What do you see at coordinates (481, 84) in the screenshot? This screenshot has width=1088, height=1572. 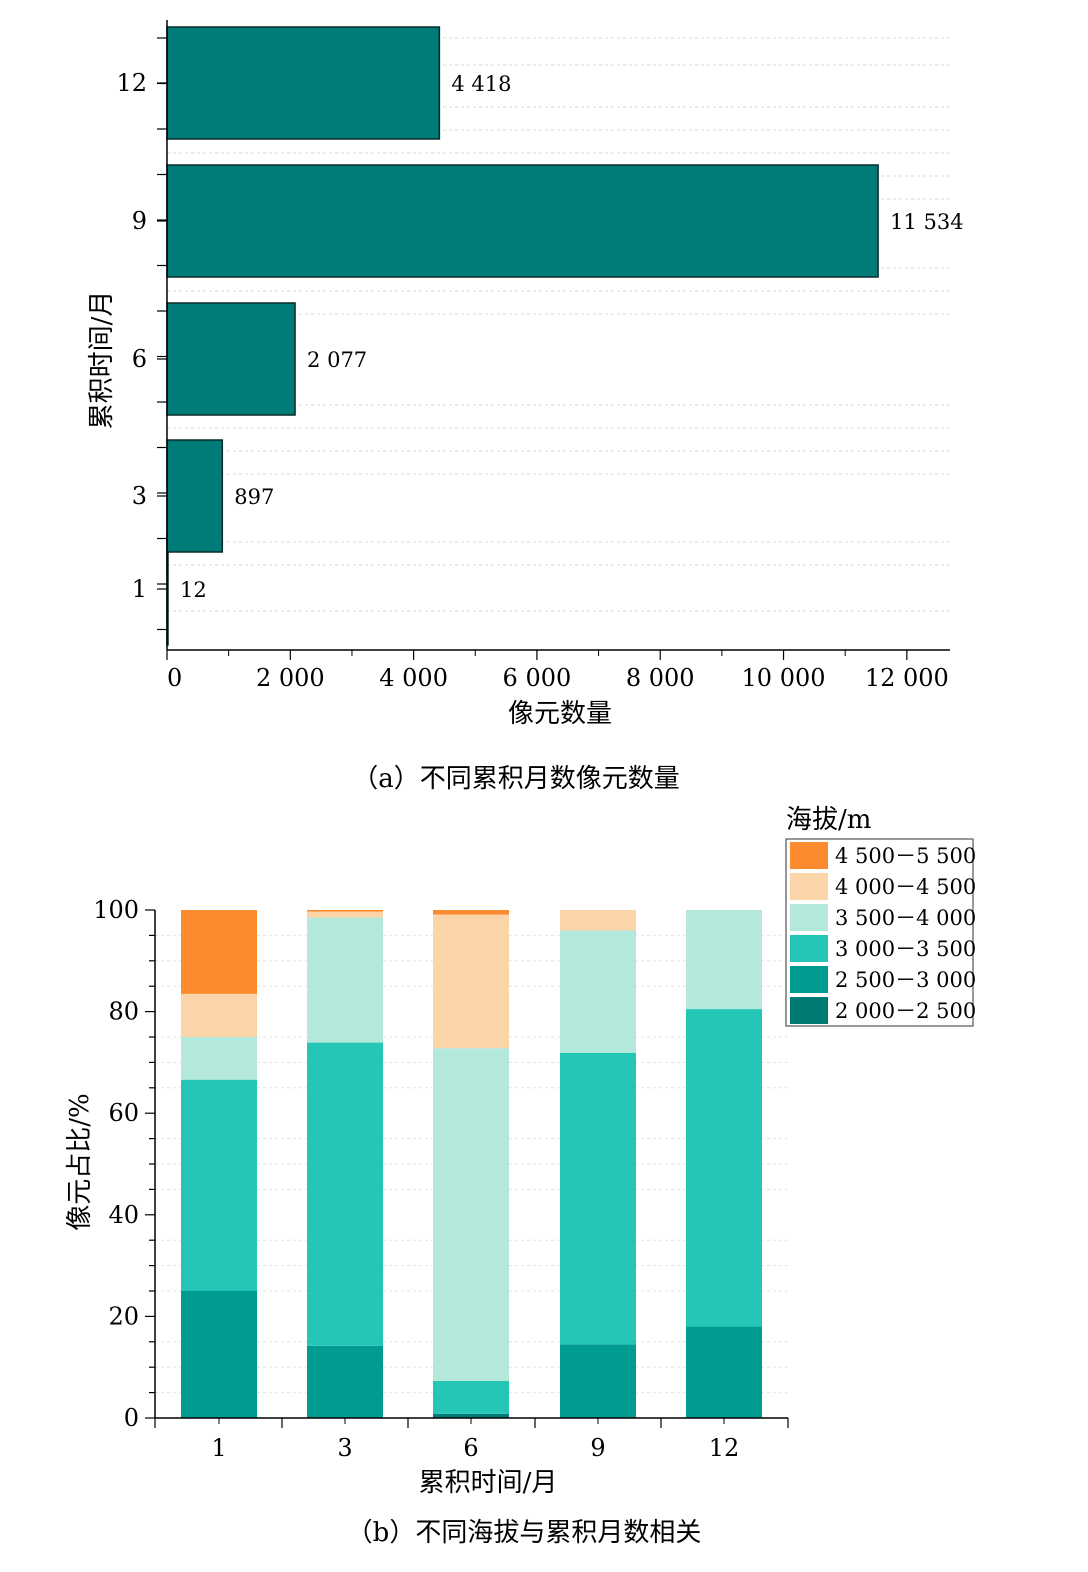 I see `value-label-12: 4 418` at bounding box center [481, 84].